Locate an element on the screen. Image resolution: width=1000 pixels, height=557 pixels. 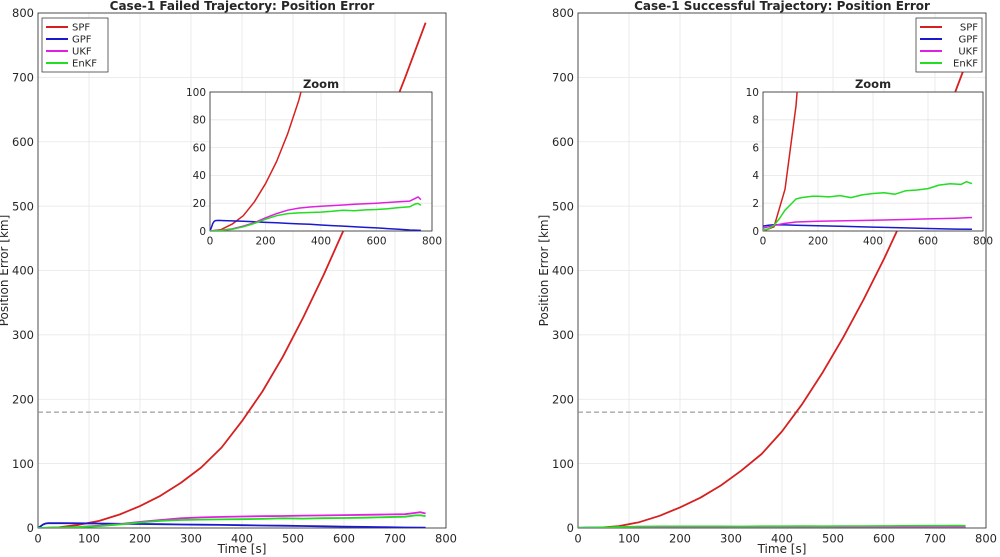
chart1-y-tick-label: 700 is located at coordinates (23, 78).